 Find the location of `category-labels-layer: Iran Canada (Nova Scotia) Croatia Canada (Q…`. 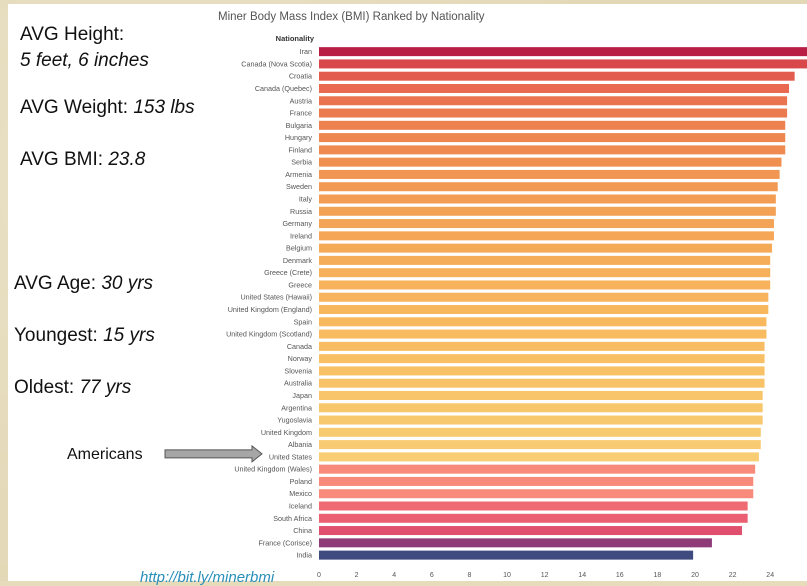

category-labels-layer: Iran Canada (Nova Scotia) Croatia Canada (Q… is located at coordinates (269, 303).